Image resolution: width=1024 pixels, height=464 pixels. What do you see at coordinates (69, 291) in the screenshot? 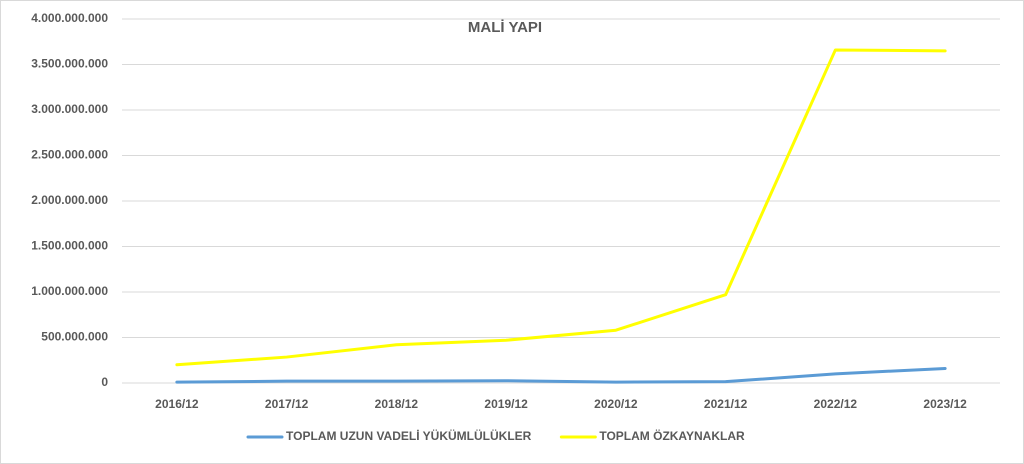
I see `y-tick-label: 1.000.000.000` at bounding box center [69, 291].